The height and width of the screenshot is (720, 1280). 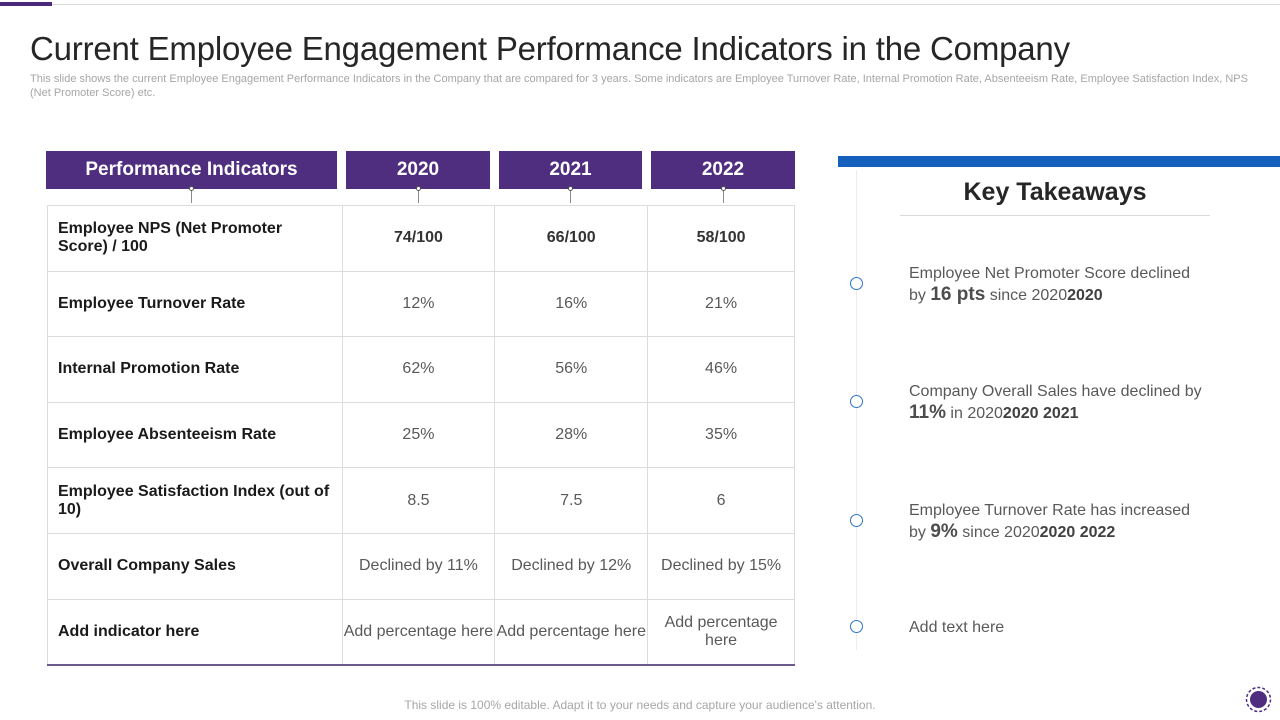 What do you see at coordinates (927, 412) in the screenshot?
I see `takeaway-highlight: 11%` at bounding box center [927, 412].